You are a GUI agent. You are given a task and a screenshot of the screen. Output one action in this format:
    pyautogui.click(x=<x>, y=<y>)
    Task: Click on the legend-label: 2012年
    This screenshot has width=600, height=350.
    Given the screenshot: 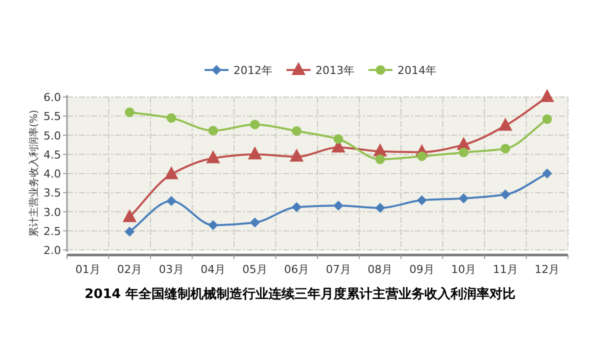 What is the action you would take?
    pyautogui.click(x=253, y=70)
    